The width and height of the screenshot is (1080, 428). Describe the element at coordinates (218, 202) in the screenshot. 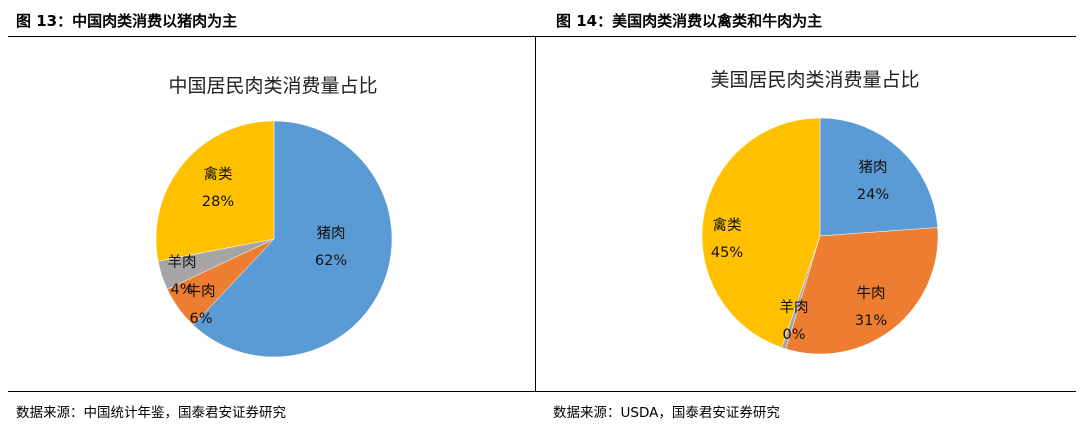

I see `slice-percent-poultry: 28%` at that location.